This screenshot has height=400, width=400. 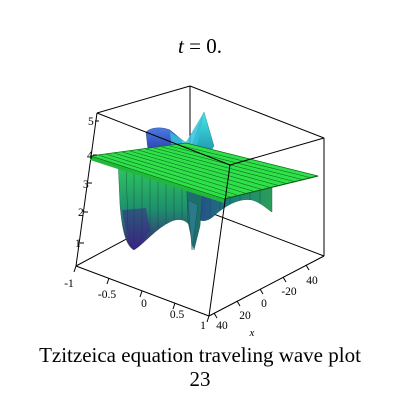 What do you see at coordinates (271, 187) in the screenshot?
I see `plane-right-edge` at bounding box center [271, 187].